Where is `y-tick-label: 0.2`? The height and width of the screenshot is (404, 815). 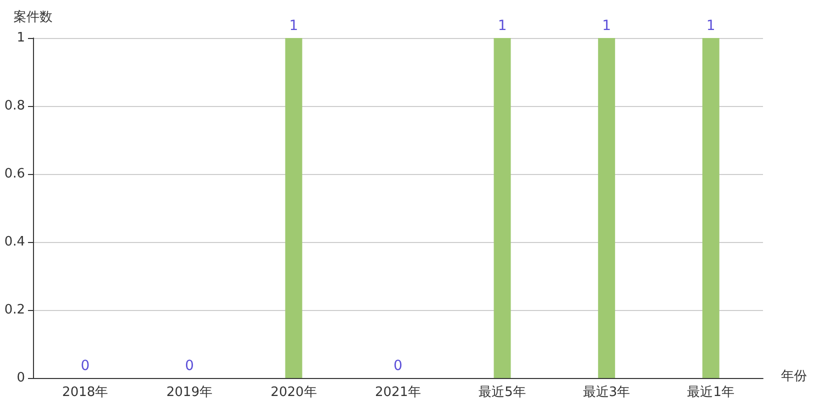
y-tick-label: 0.2 is located at coordinates (14, 310).